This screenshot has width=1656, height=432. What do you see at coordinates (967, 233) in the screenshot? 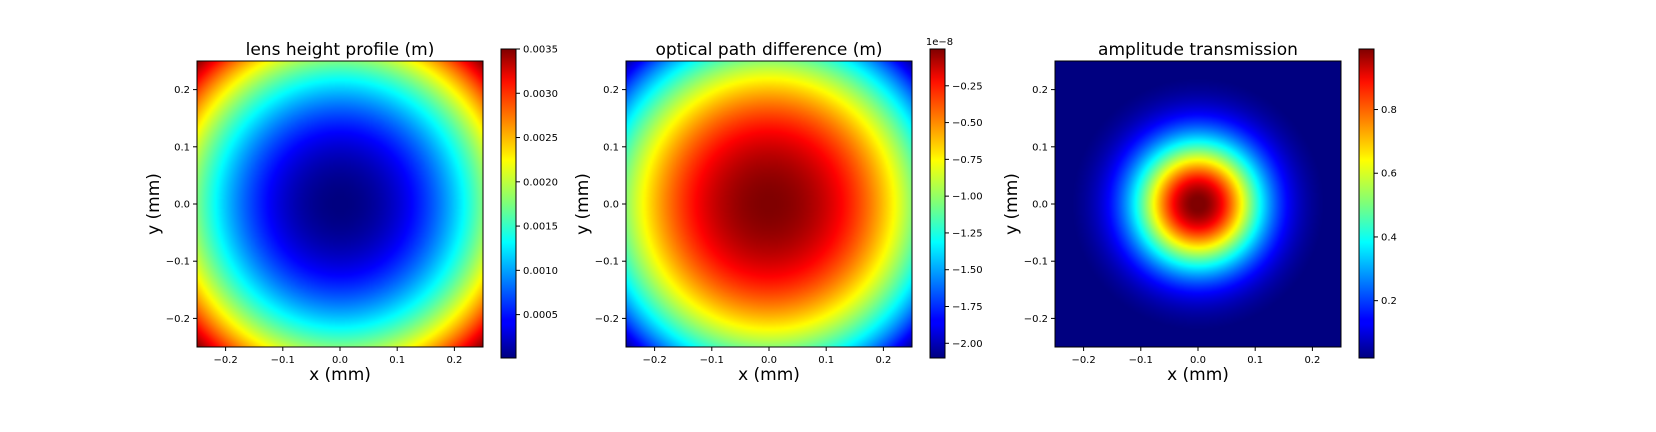
I see `colorbar-tick-label: −1.25` at bounding box center [967, 233].